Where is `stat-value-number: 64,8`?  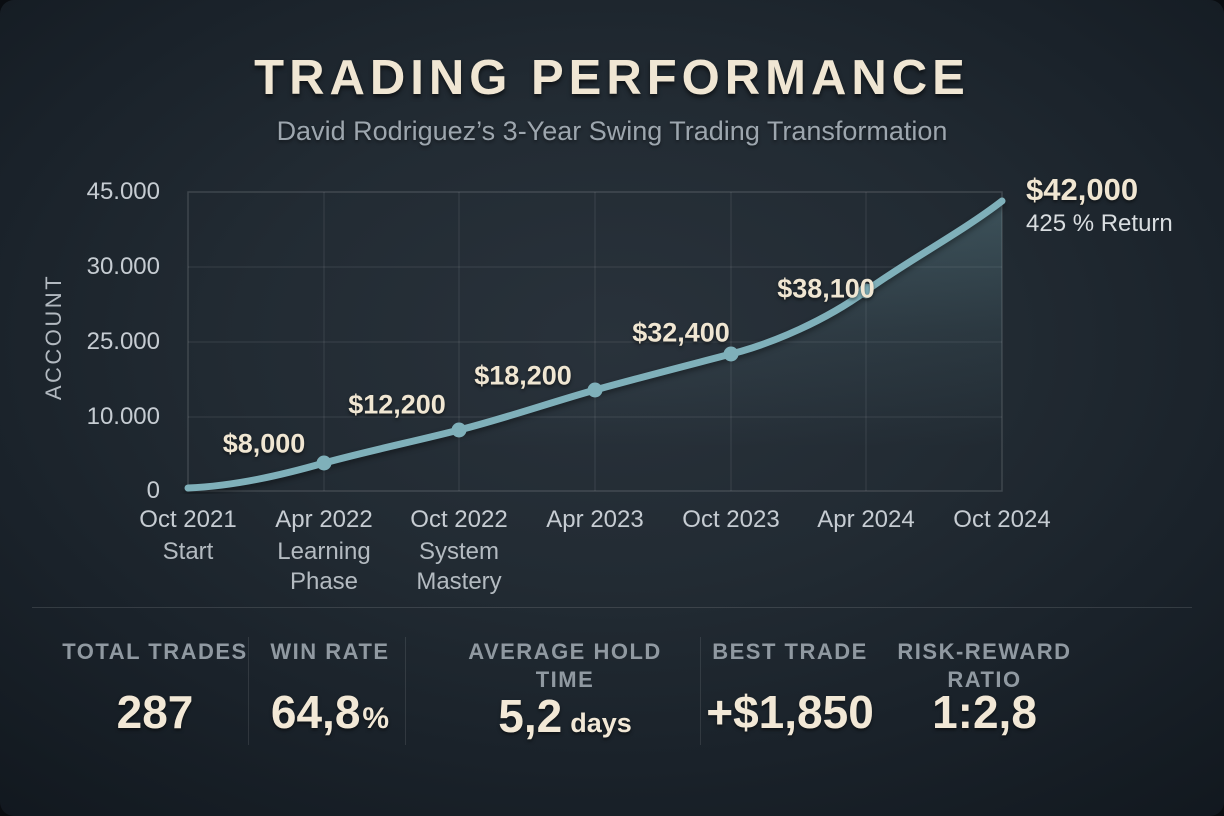
stat-value-number: 64,8 is located at coordinates (315, 712).